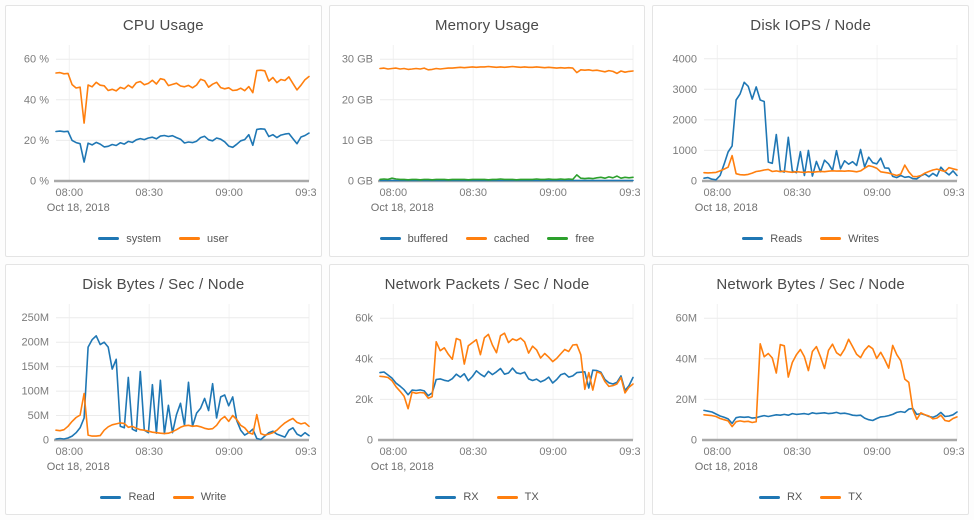 Image resolution: width=974 pixels, height=520 pixels. Describe the element at coordinates (36, 60) in the screenshot. I see `y-tick-label: 60 %` at that location.